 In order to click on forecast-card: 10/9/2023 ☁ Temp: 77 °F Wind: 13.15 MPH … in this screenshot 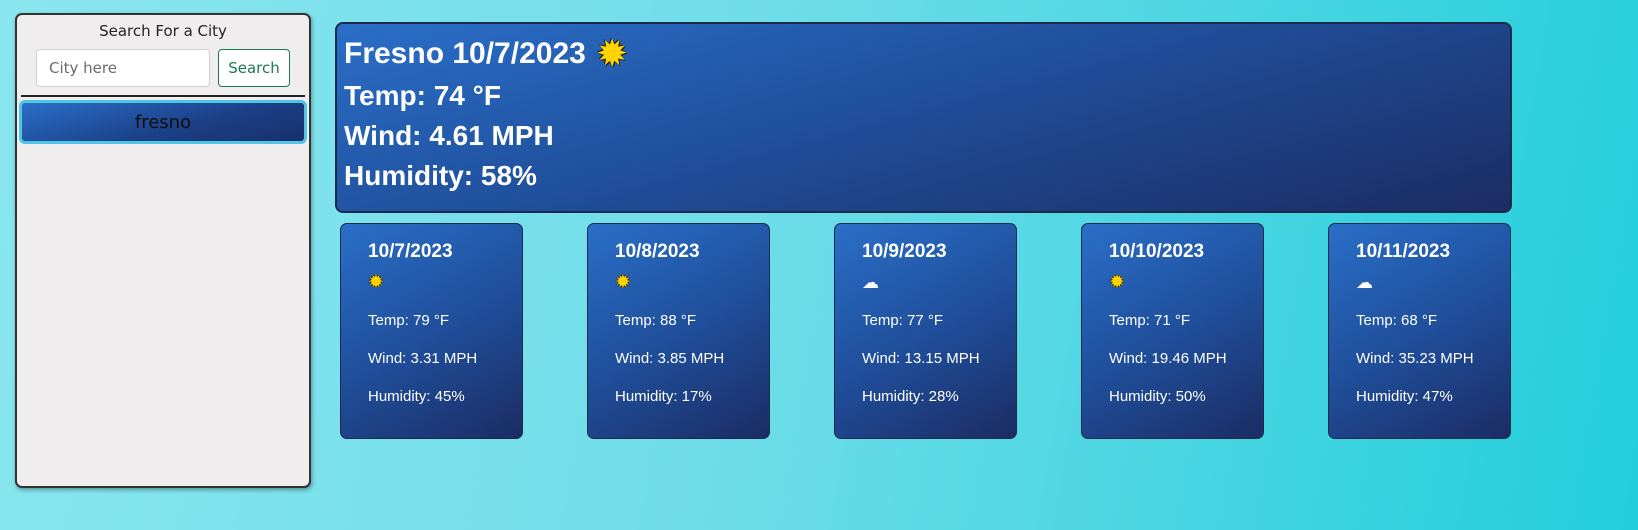, I will do `click(925, 331)`.